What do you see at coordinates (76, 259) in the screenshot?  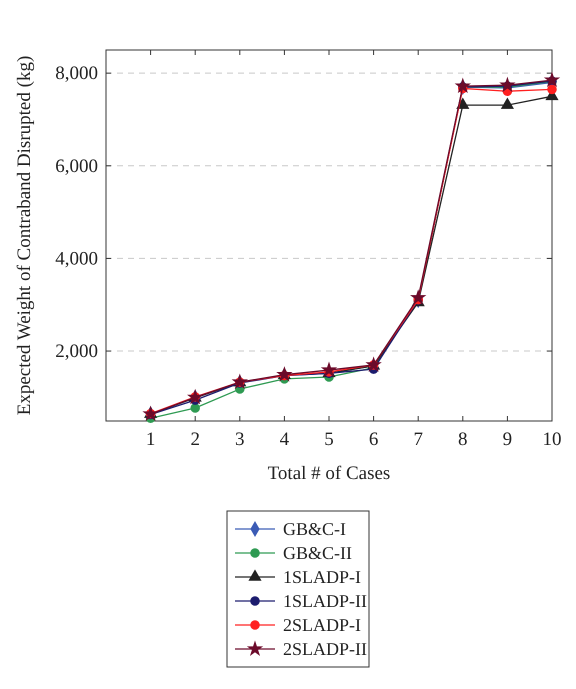 I see `y-tick-label: 4,000` at bounding box center [76, 259].